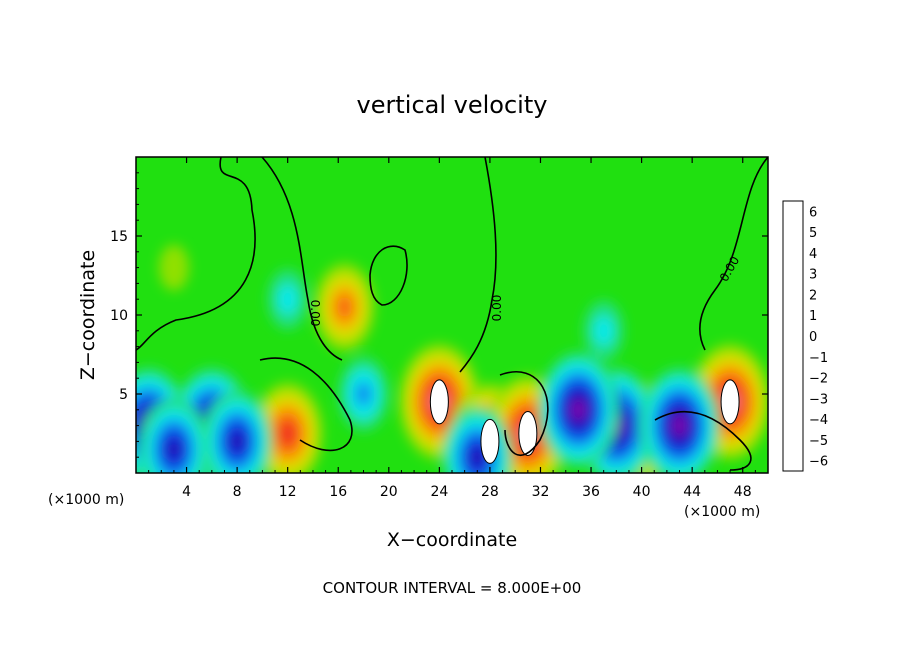 The image size is (904, 658). What do you see at coordinates (813, 212) in the screenshot?
I see `colorbar-tick-label: 6` at bounding box center [813, 212].